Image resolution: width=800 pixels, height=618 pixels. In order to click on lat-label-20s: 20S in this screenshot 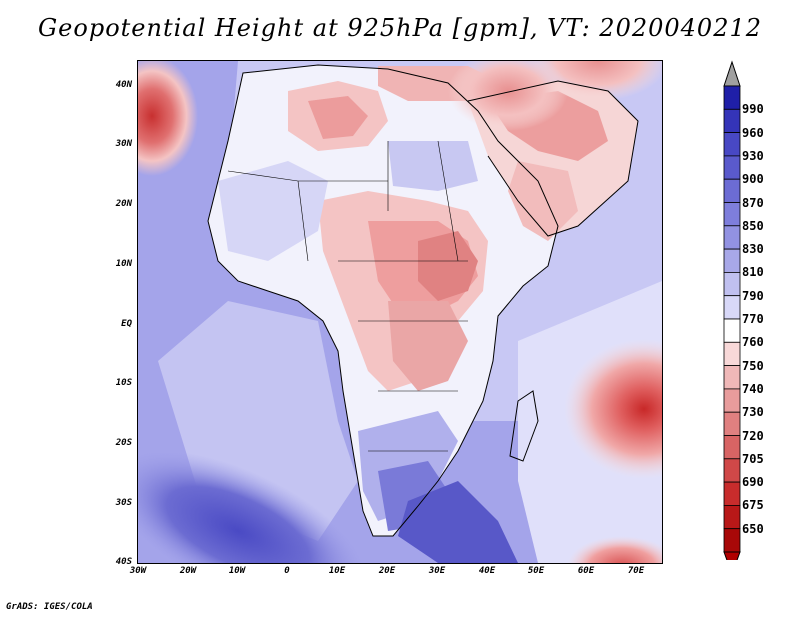, I will do `click(123, 443)`.